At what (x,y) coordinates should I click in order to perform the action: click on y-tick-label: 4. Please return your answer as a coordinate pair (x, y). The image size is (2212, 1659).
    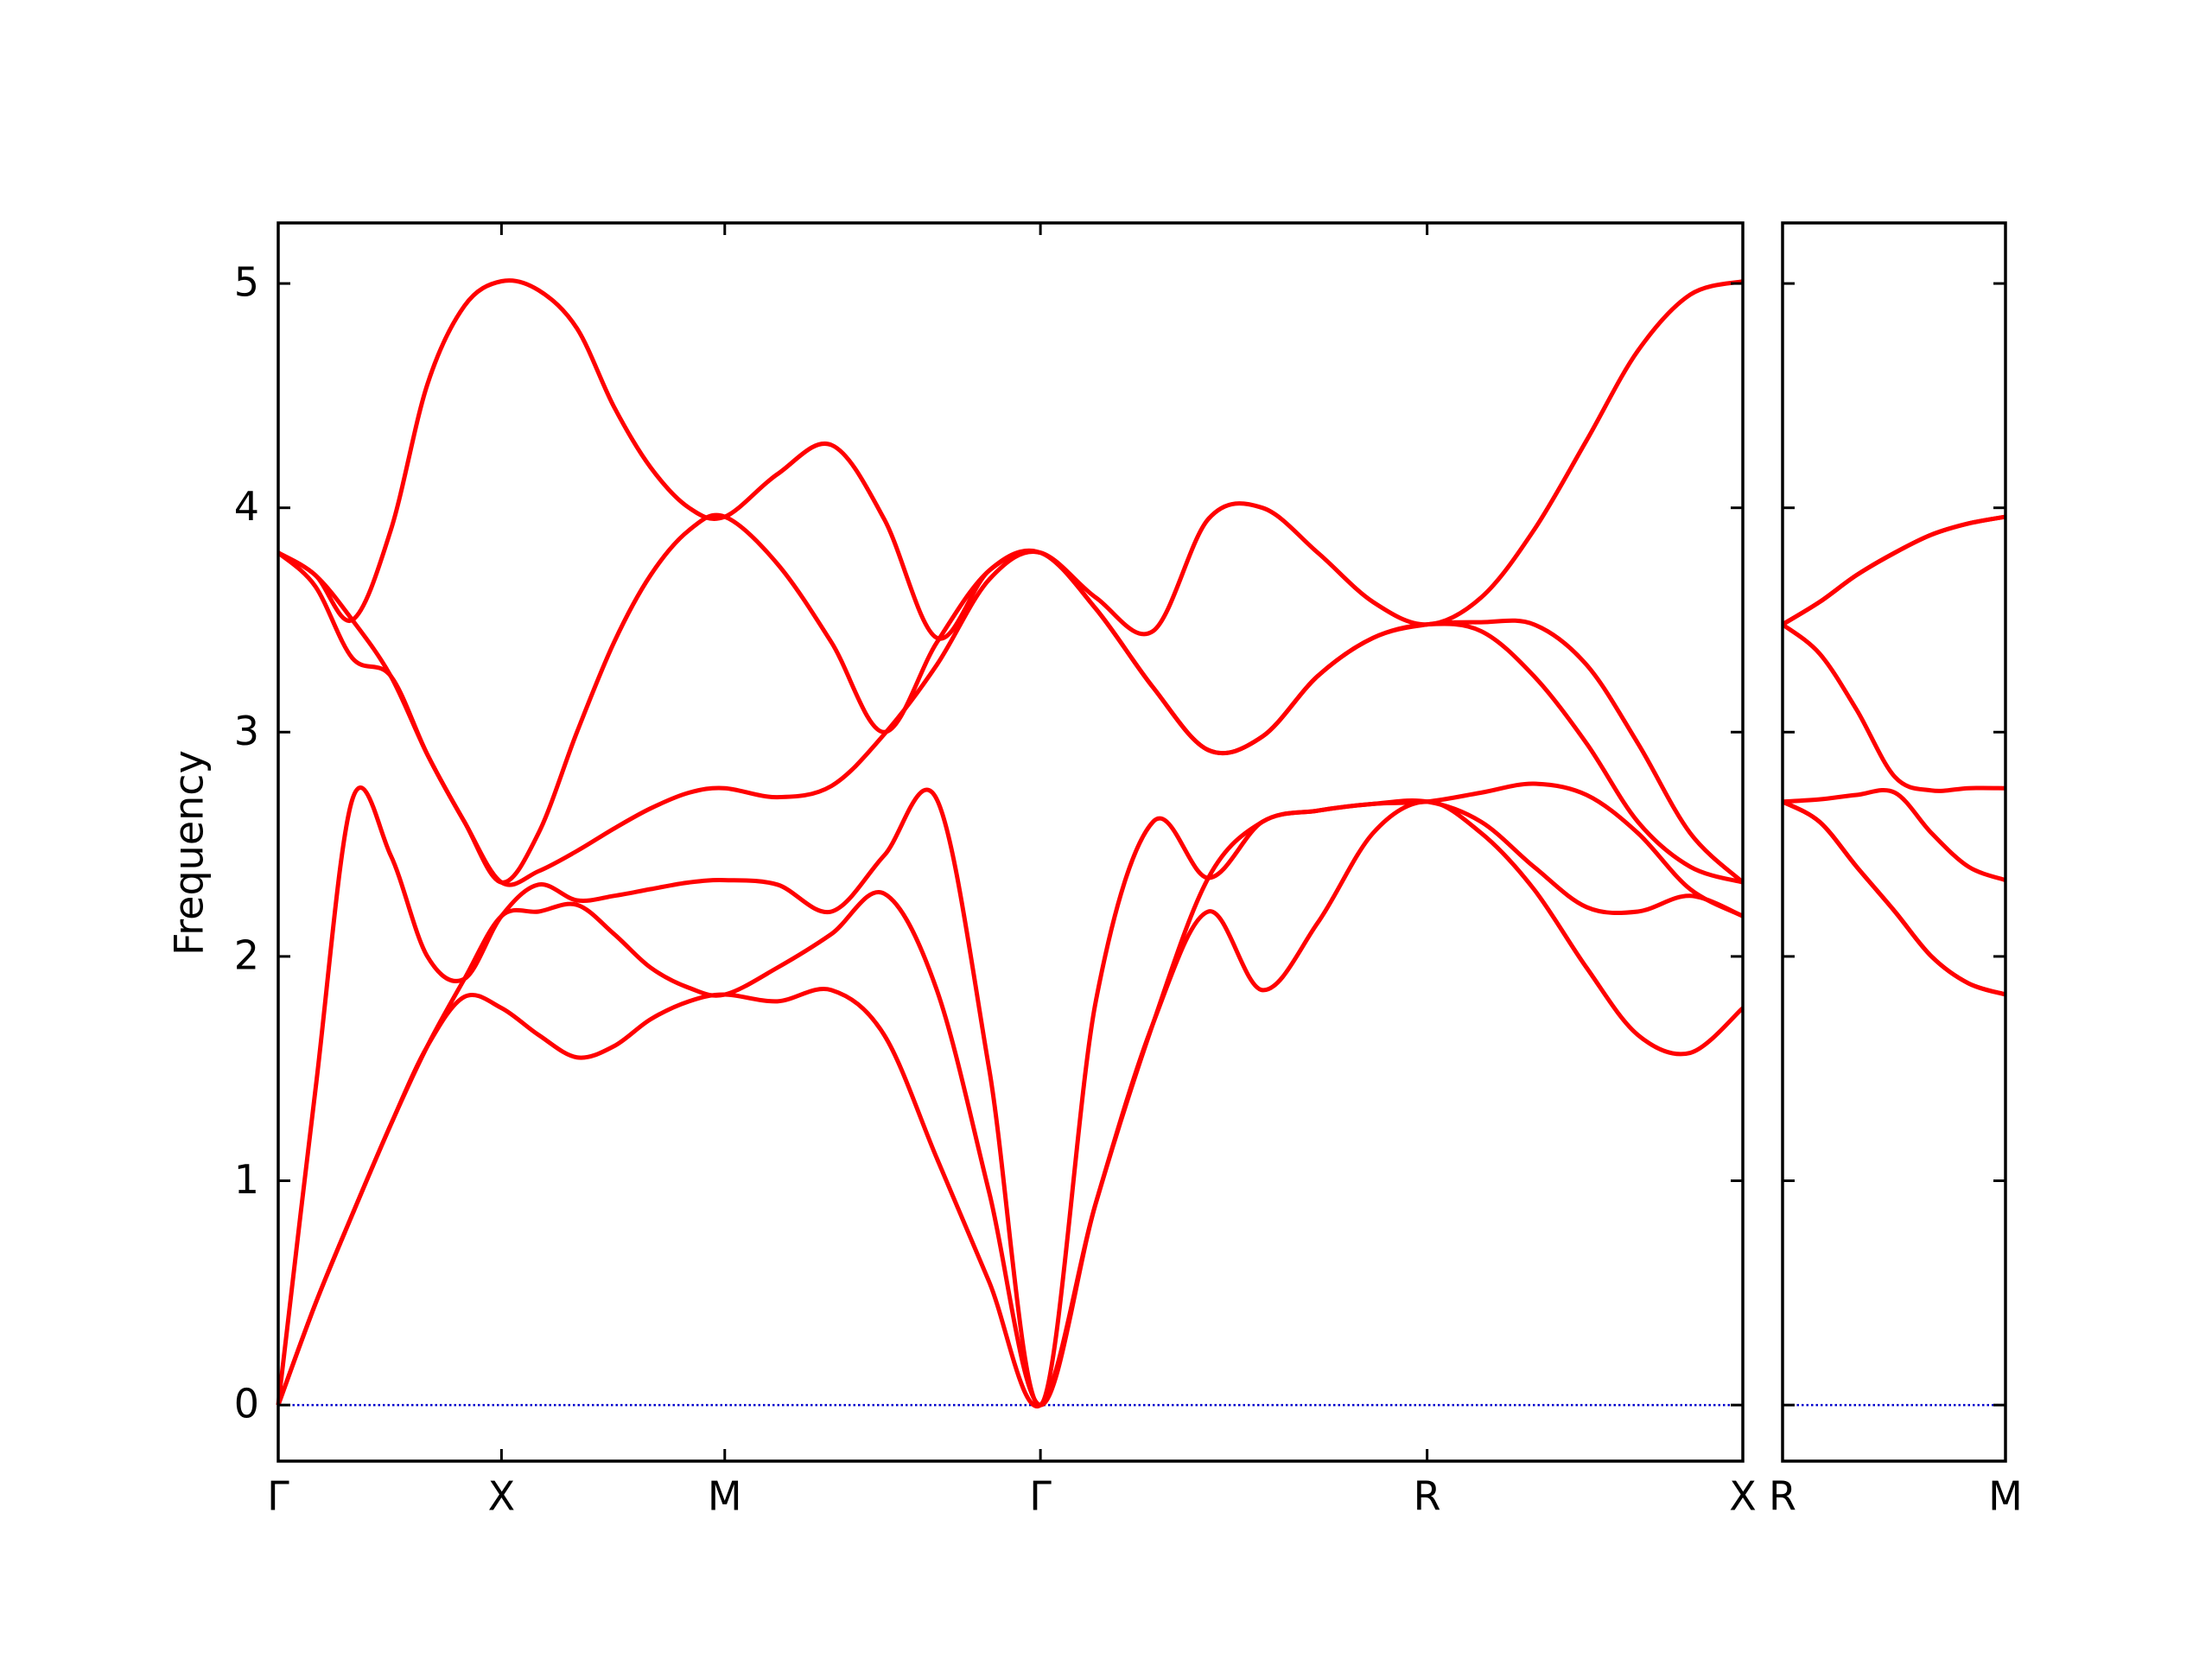
    Looking at the image, I should click on (246, 506).